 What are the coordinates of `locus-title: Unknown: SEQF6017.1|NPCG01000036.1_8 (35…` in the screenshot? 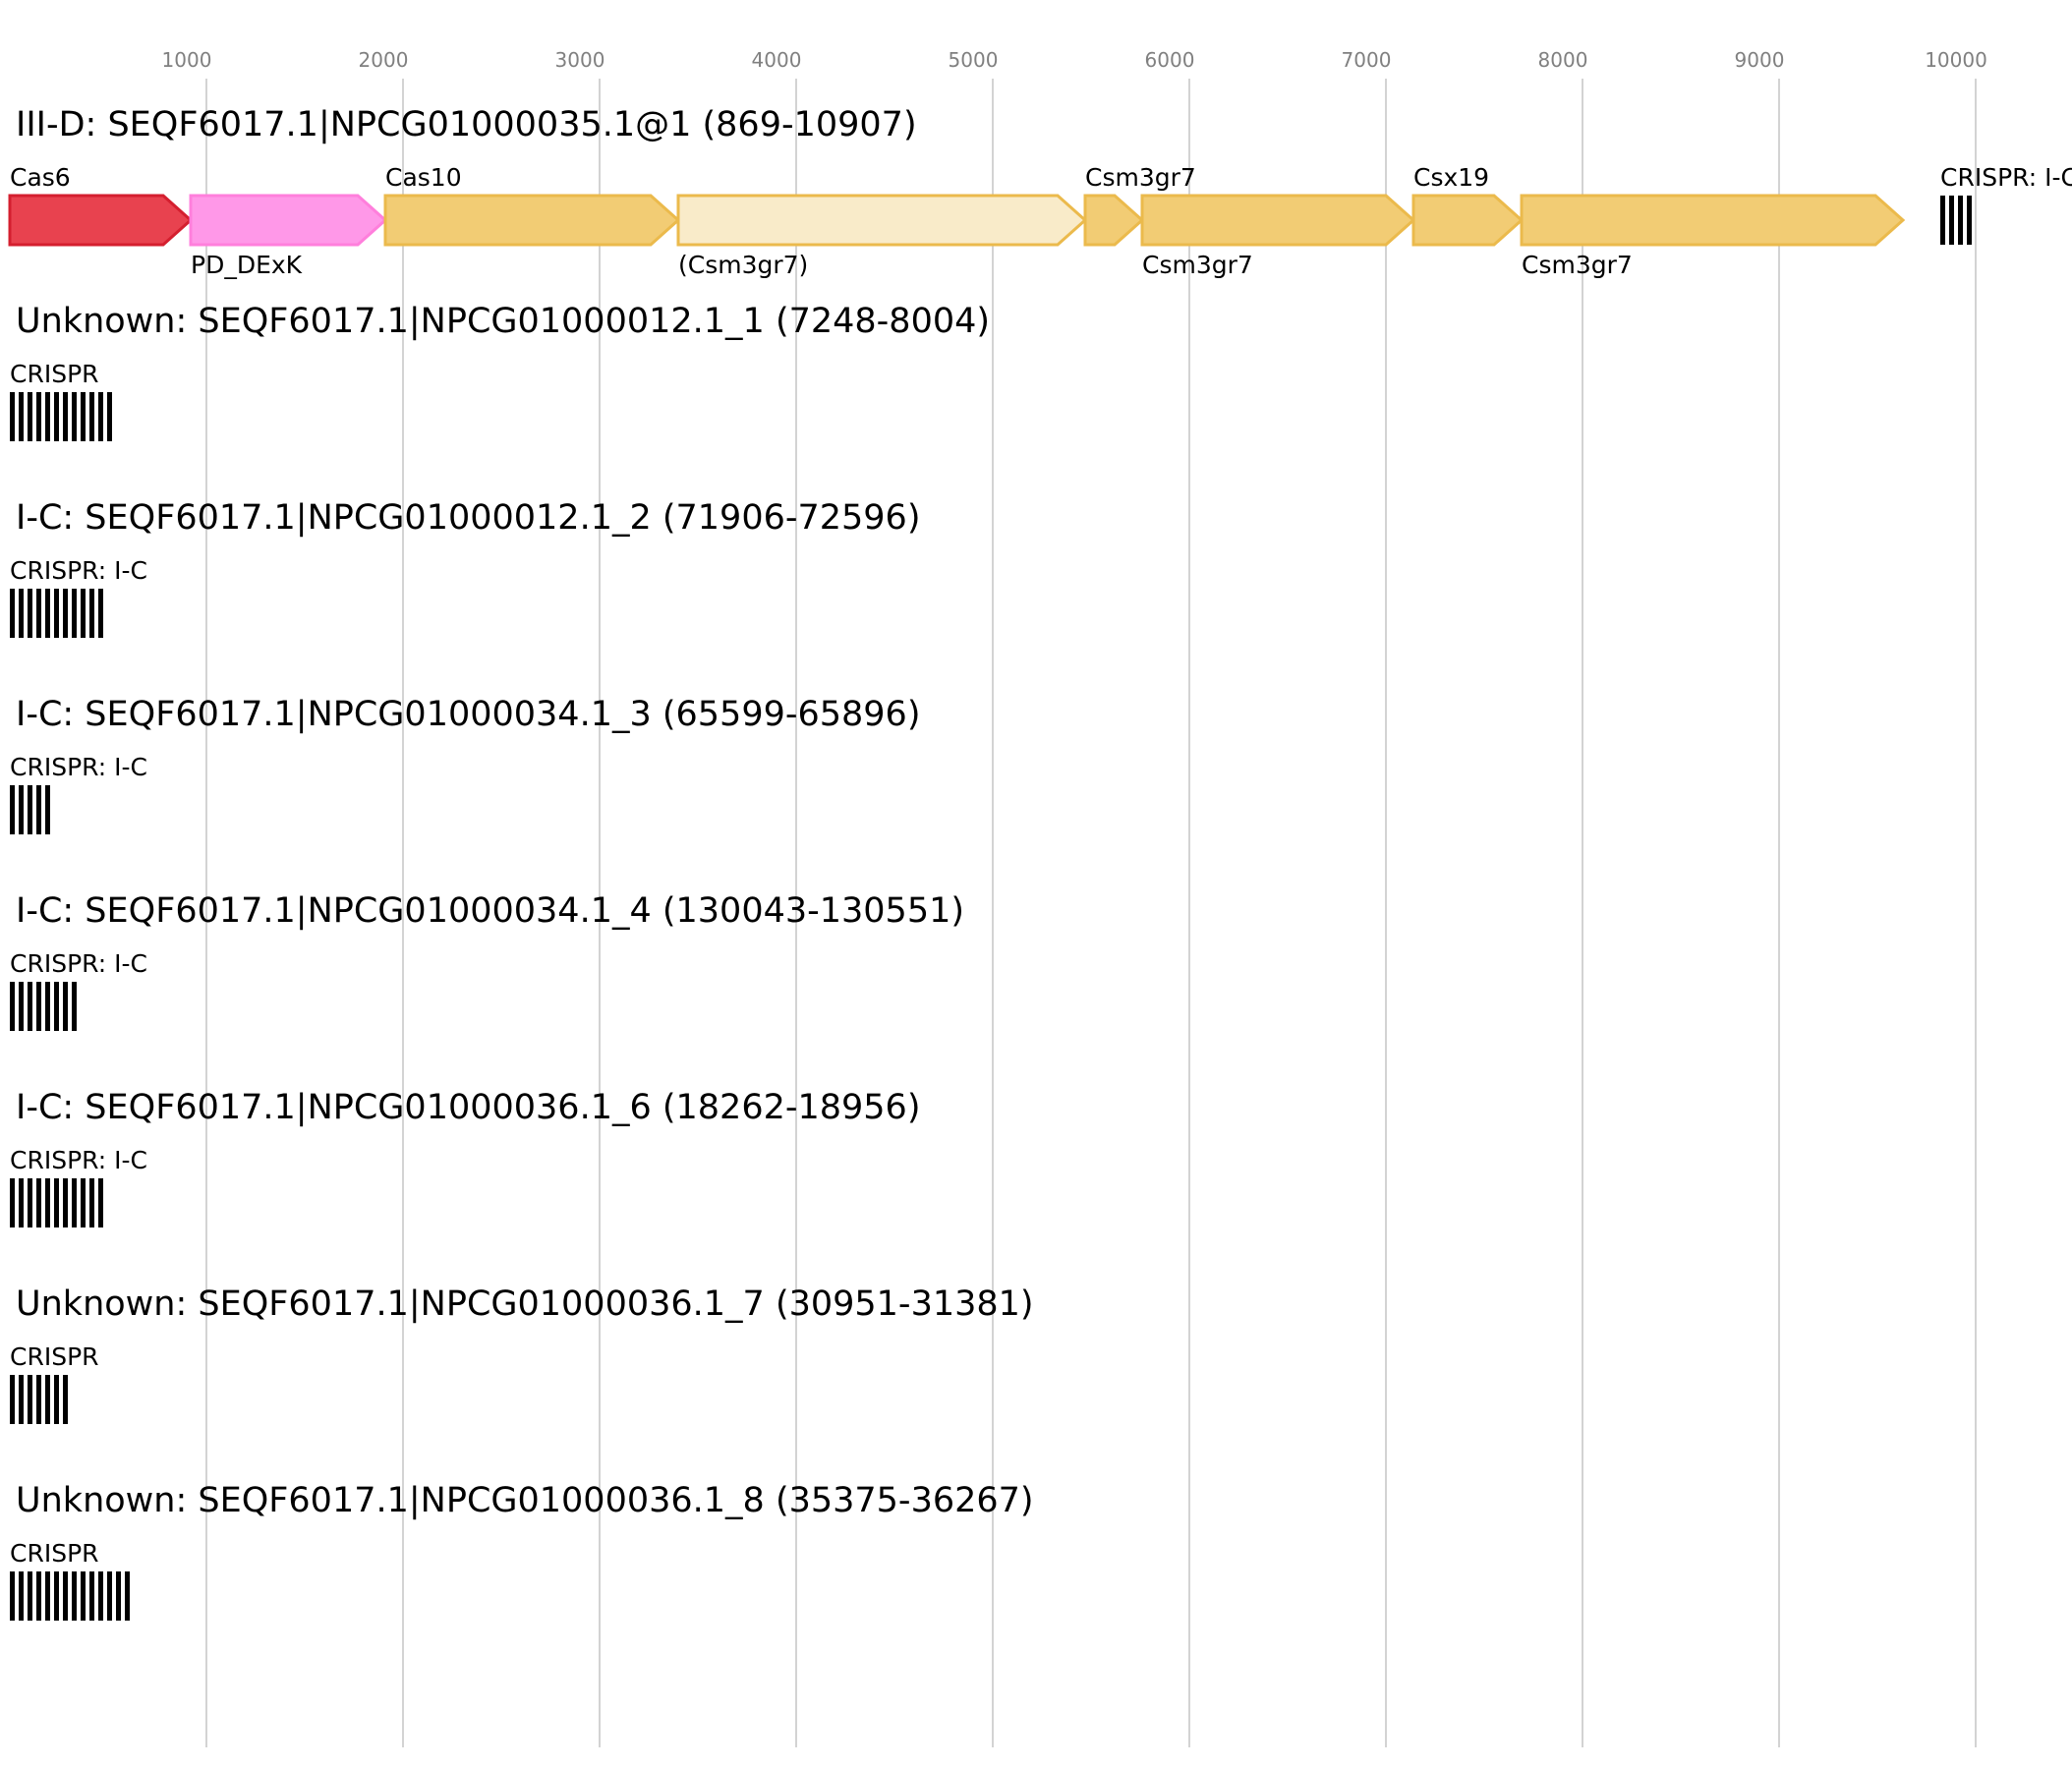 It's located at (525, 1500).